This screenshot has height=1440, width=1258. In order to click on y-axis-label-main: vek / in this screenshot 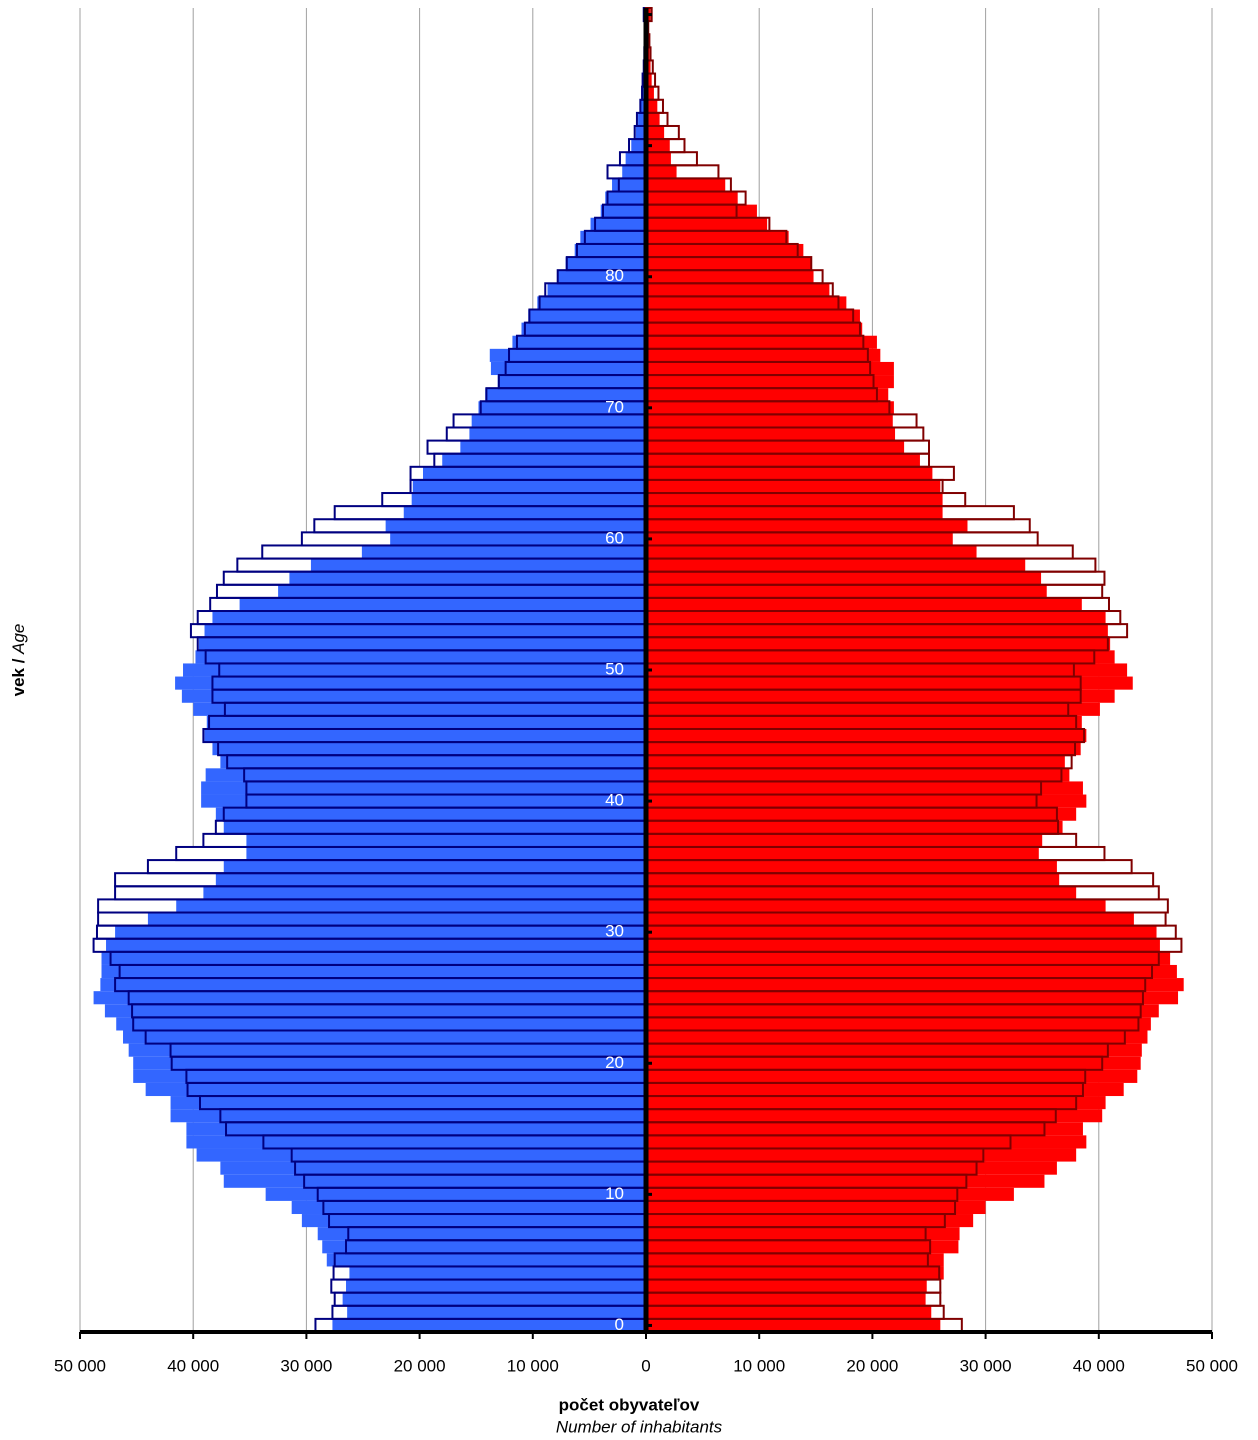, I will do `click(18, 677)`.